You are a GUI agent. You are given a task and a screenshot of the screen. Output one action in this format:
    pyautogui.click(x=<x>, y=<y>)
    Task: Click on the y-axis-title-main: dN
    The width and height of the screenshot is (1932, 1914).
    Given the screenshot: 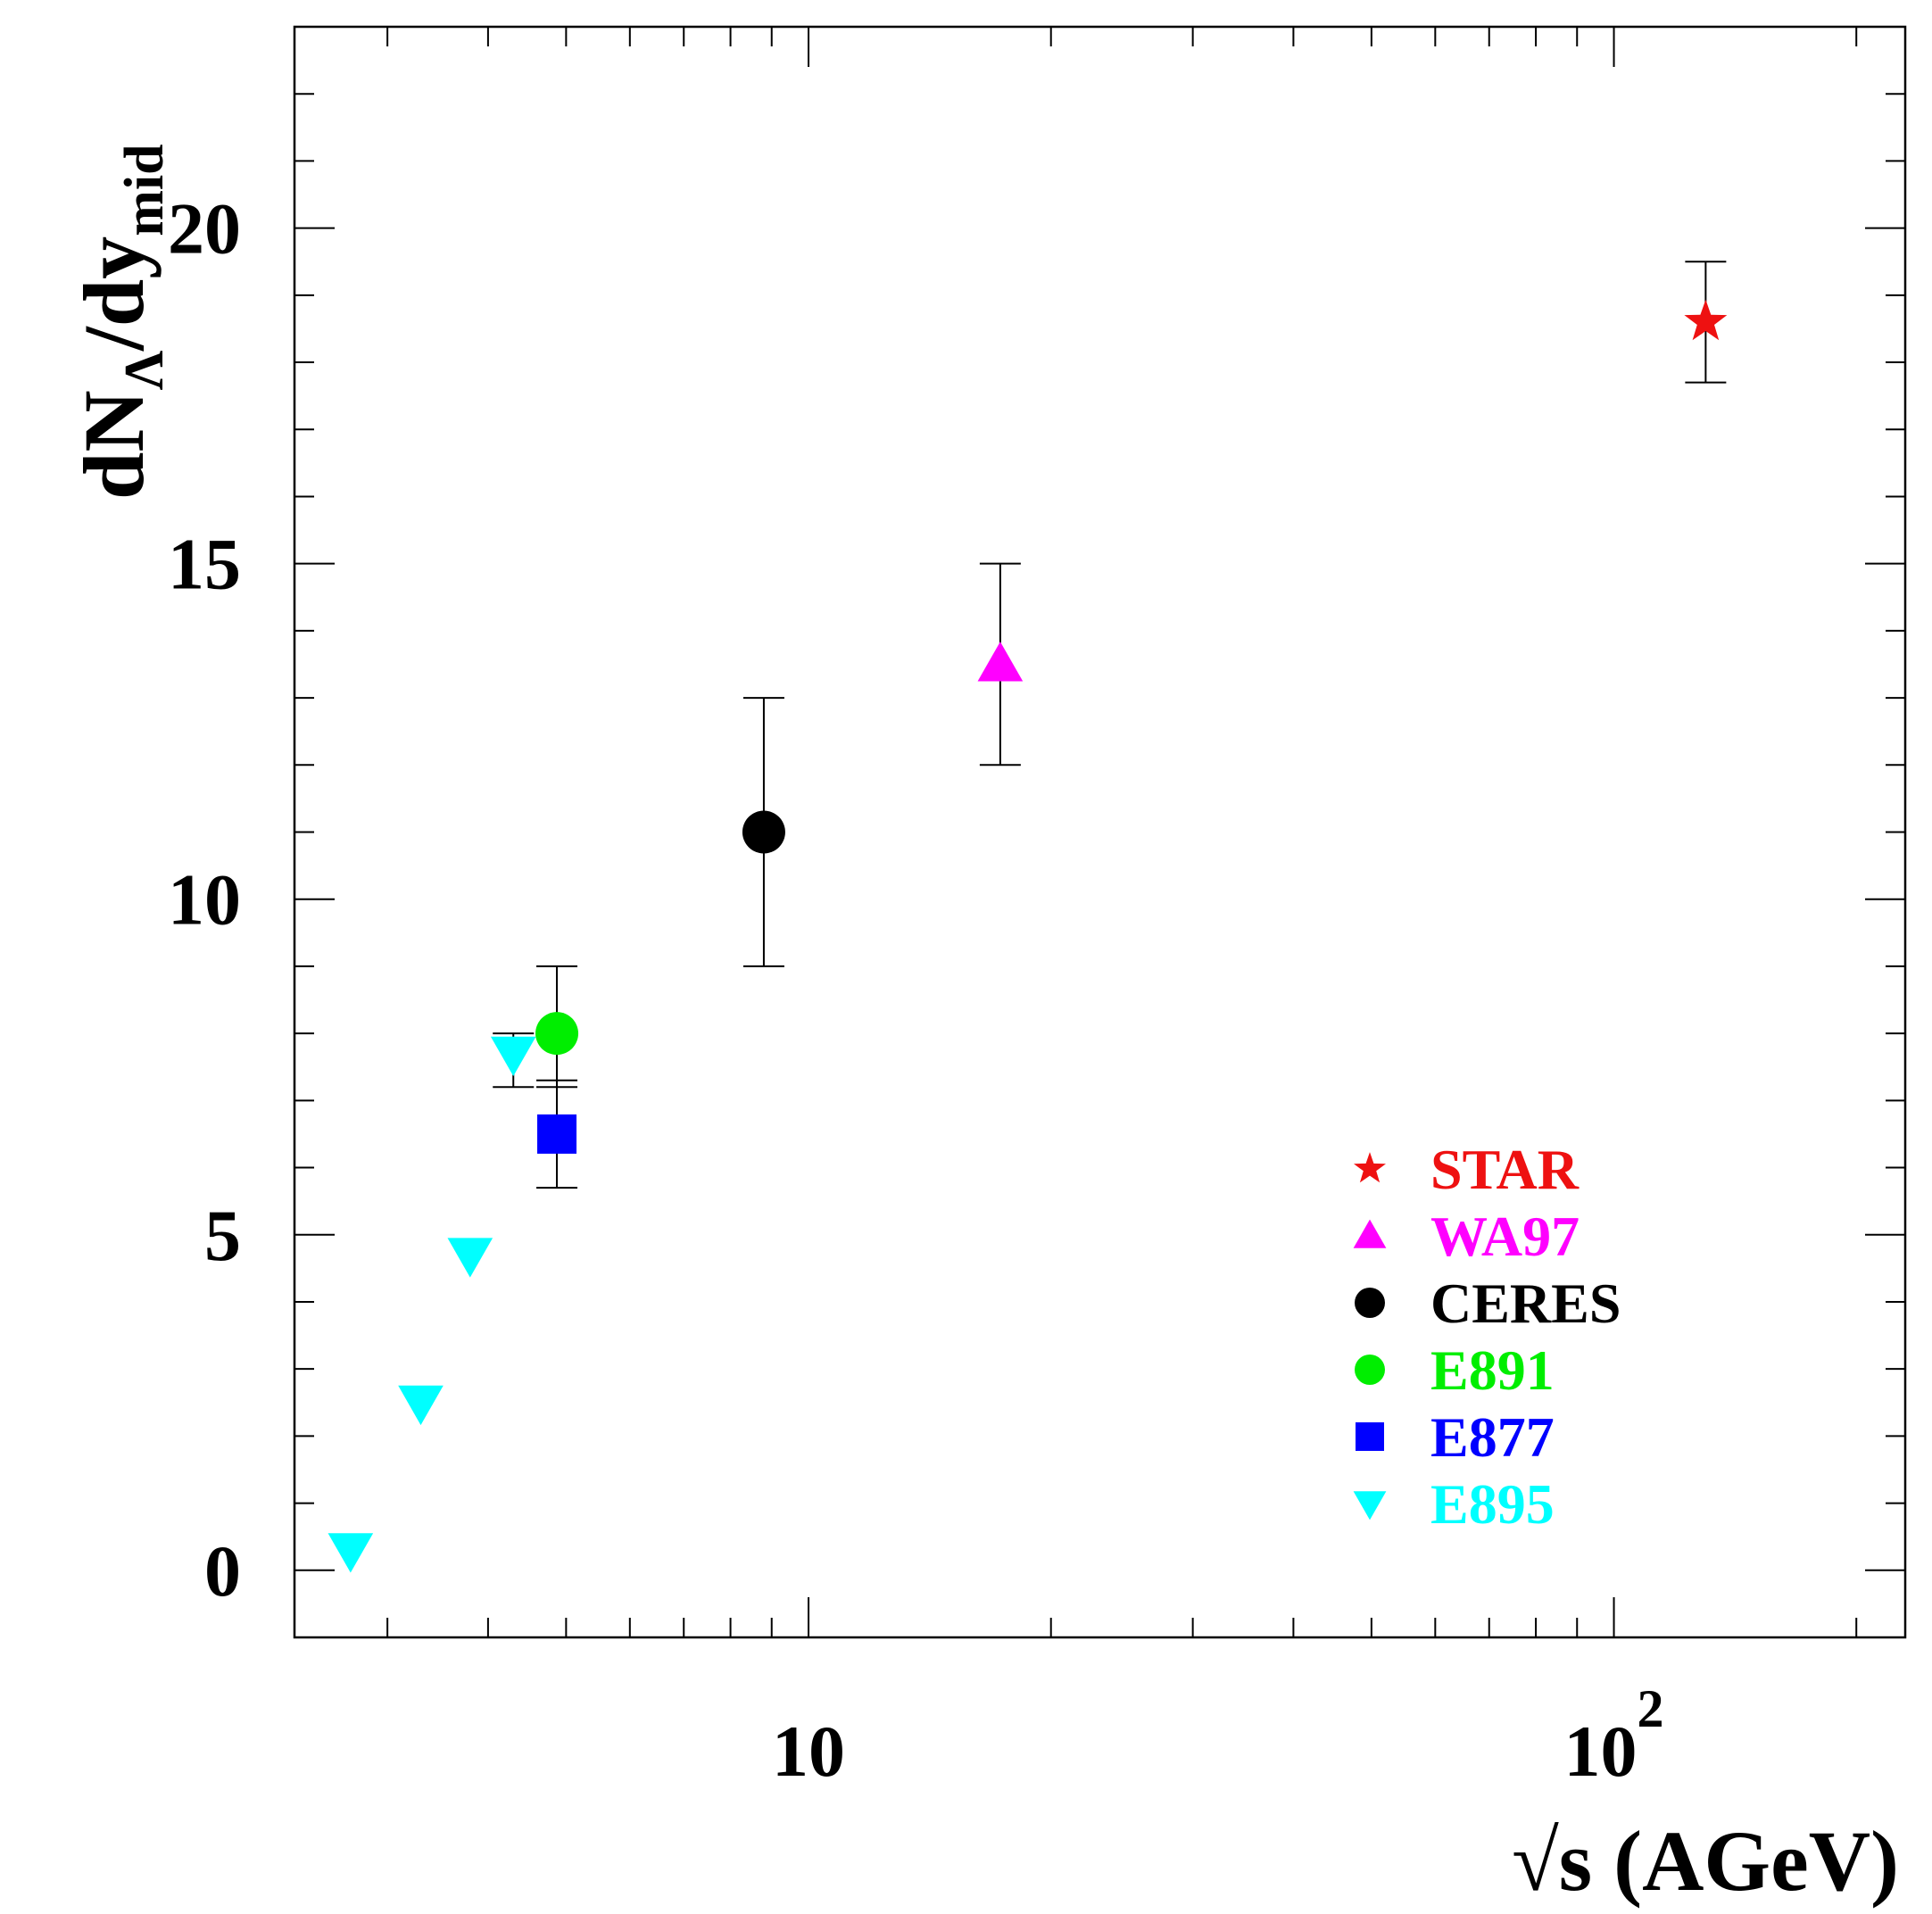 What is the action you would take?
    pyautogui.click(x=114, y=445)
    